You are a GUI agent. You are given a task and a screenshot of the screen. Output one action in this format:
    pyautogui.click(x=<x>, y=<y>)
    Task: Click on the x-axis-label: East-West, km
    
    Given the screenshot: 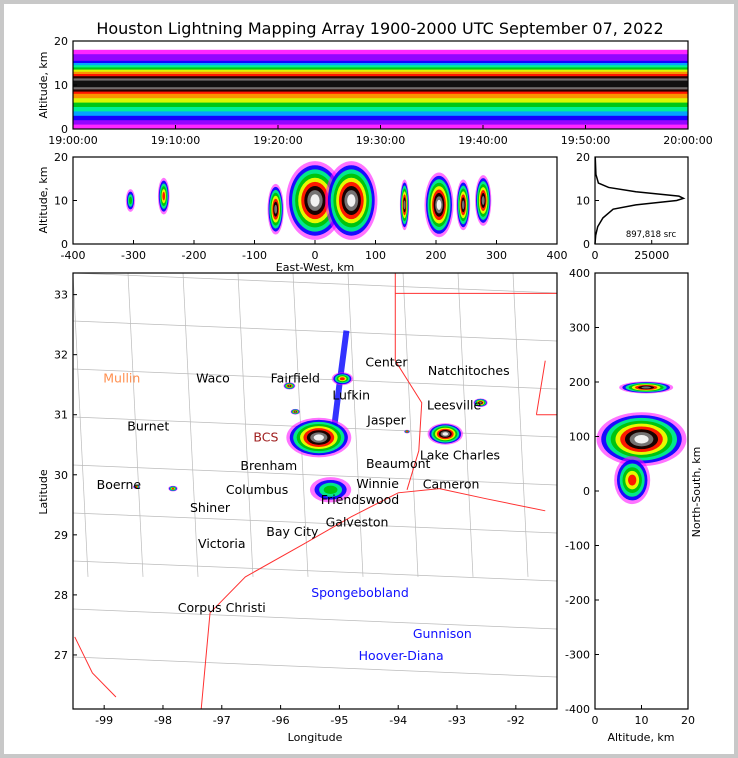 What is the action you would take?
    pyautogui.click(x=315, y=267)
    